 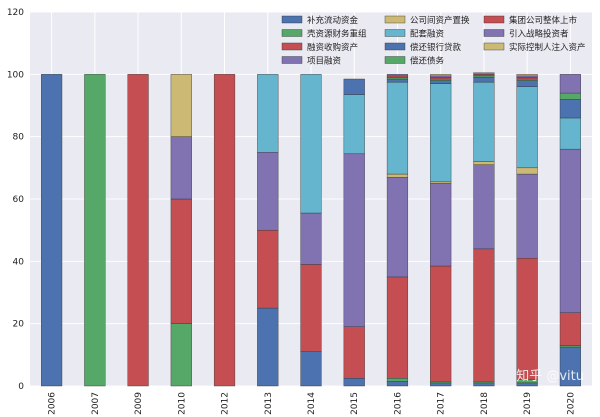 I want to click on x-tick-label: 2018, so click(x=485, y=403).